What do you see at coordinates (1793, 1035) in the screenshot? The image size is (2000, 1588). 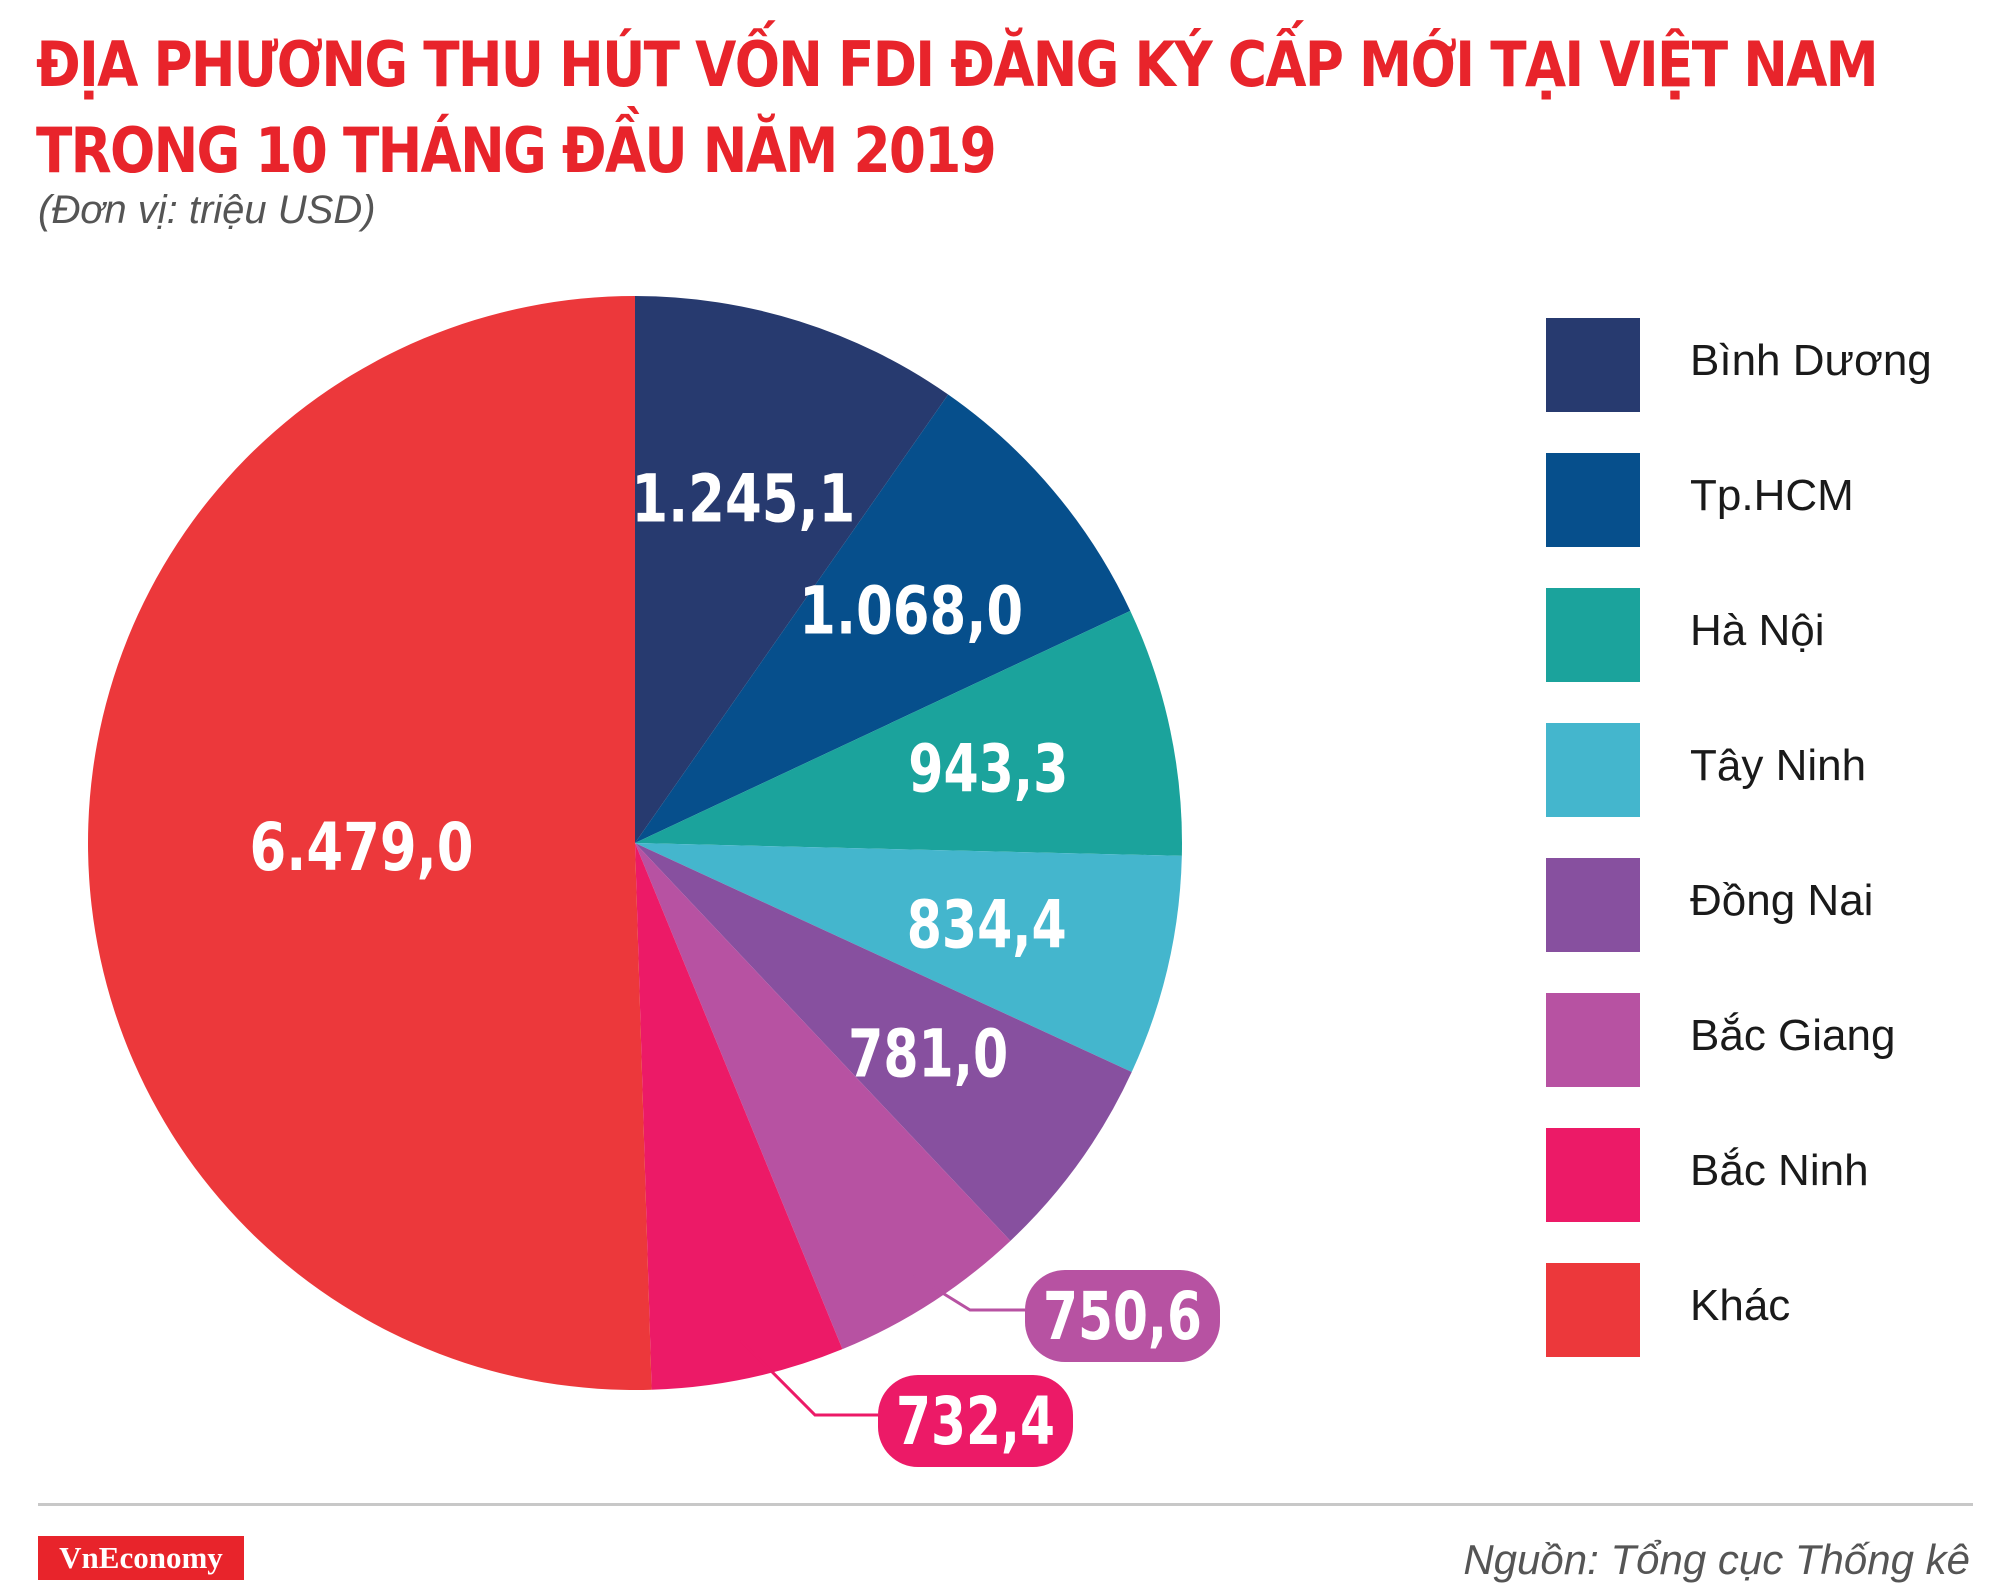 I see `legend-label: Bắc Giang` at bounding box center [1793, 1035].